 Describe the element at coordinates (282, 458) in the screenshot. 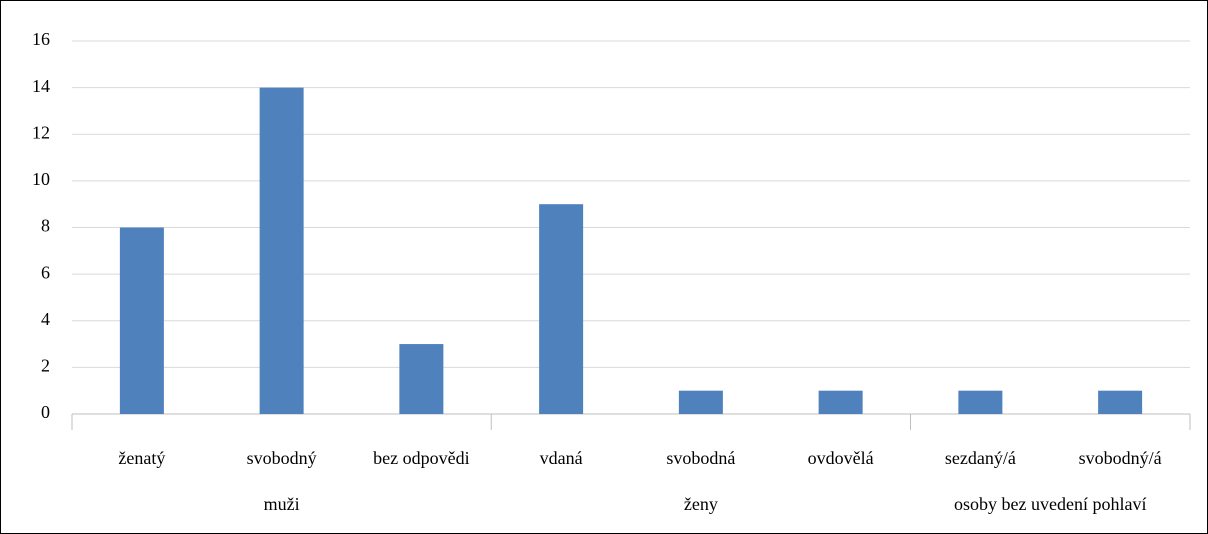

I see `x-tick-label: svobodný` at that location.